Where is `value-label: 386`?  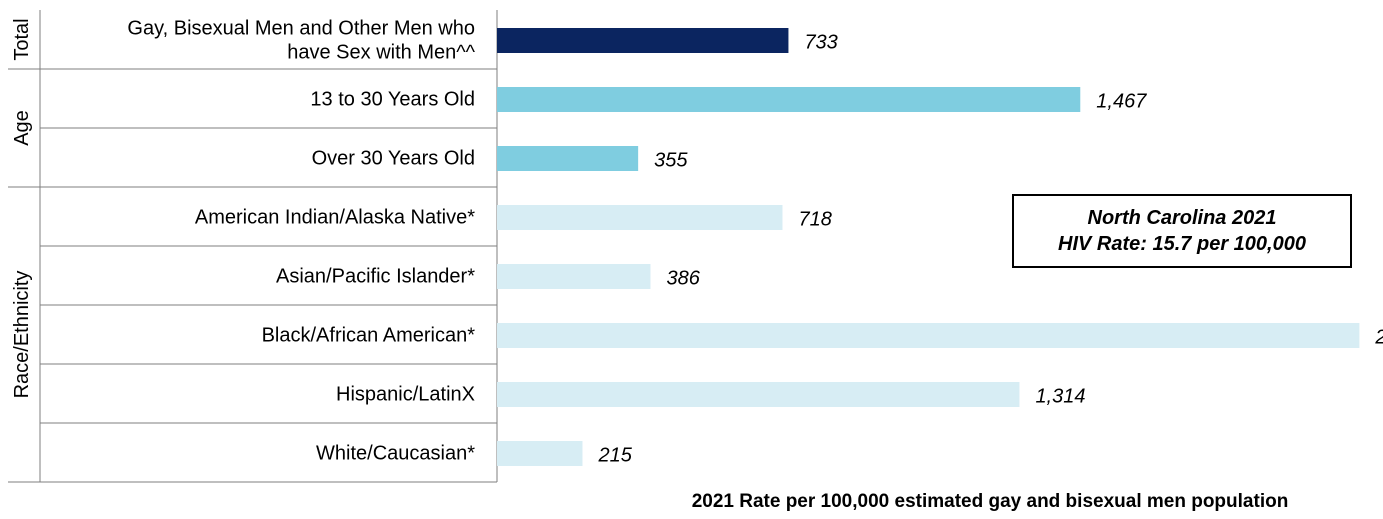 value-label: 386 is located at coordinates (683, 279).